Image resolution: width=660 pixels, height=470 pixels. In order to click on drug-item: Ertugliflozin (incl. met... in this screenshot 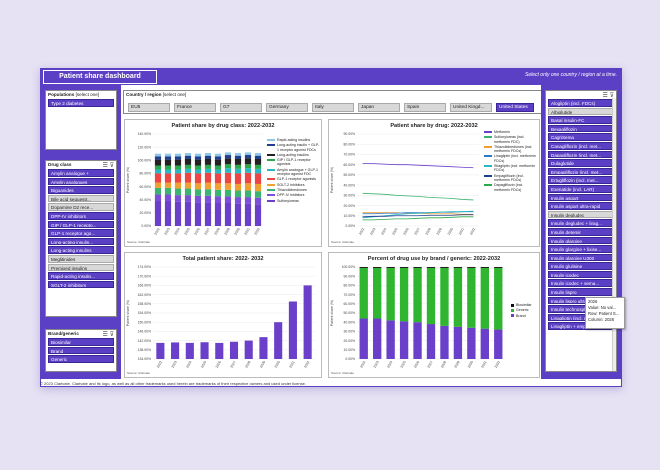, I will do `click(581, 180)`.